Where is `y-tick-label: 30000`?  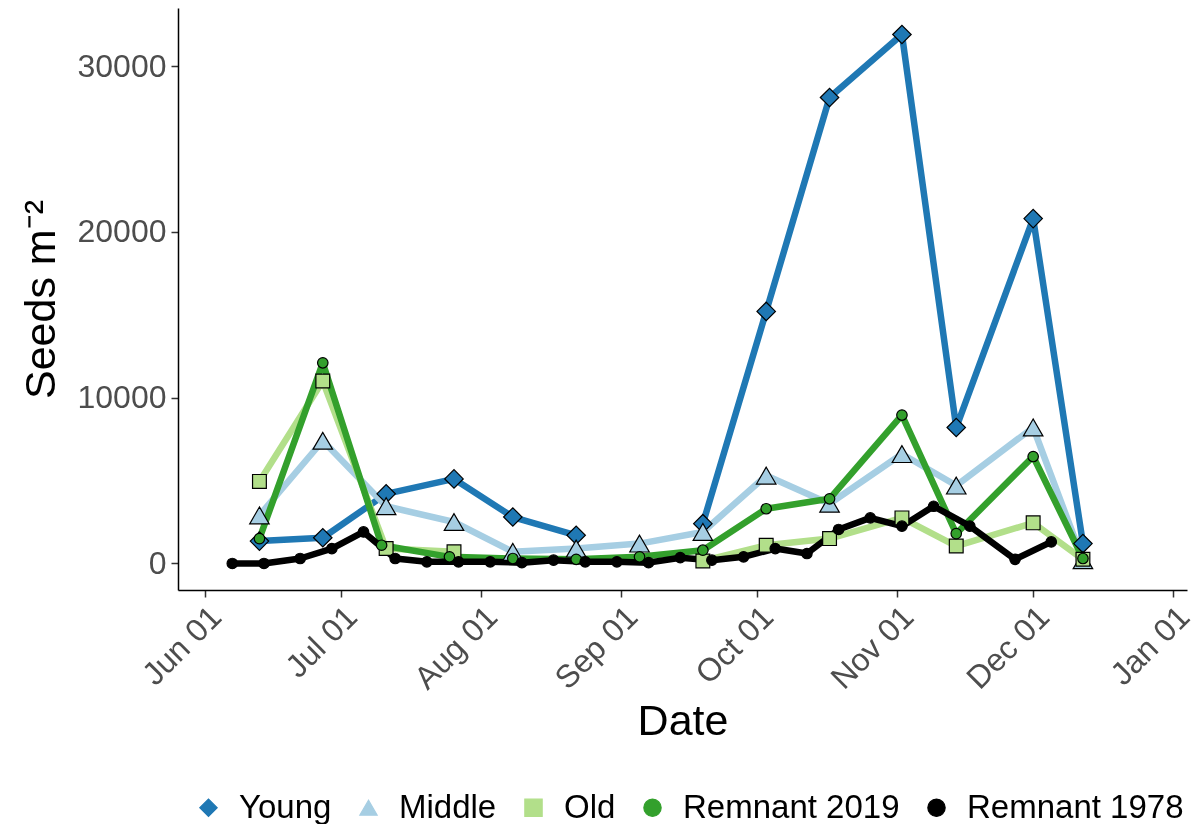 y-tick-label: 30000 is located at coordinates (122, 65).